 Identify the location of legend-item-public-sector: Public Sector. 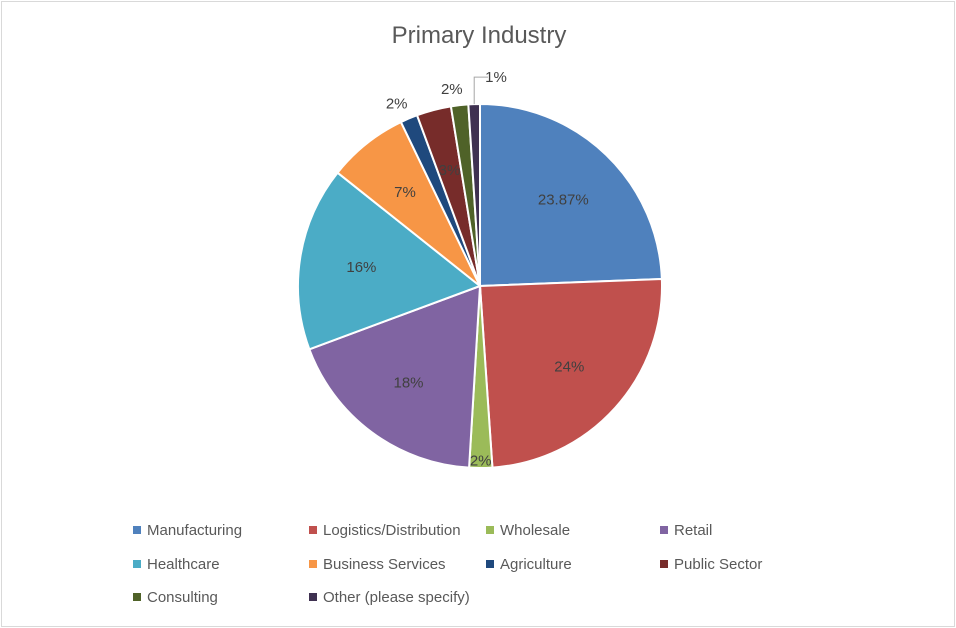
(711, 564).